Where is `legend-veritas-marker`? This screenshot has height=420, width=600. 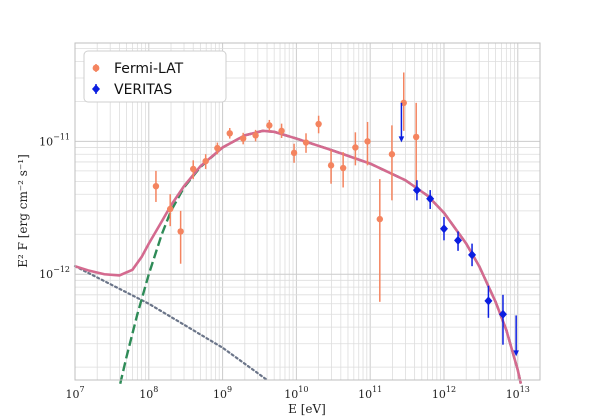
legend-veritas-marker is located at coordinates (96, 89).